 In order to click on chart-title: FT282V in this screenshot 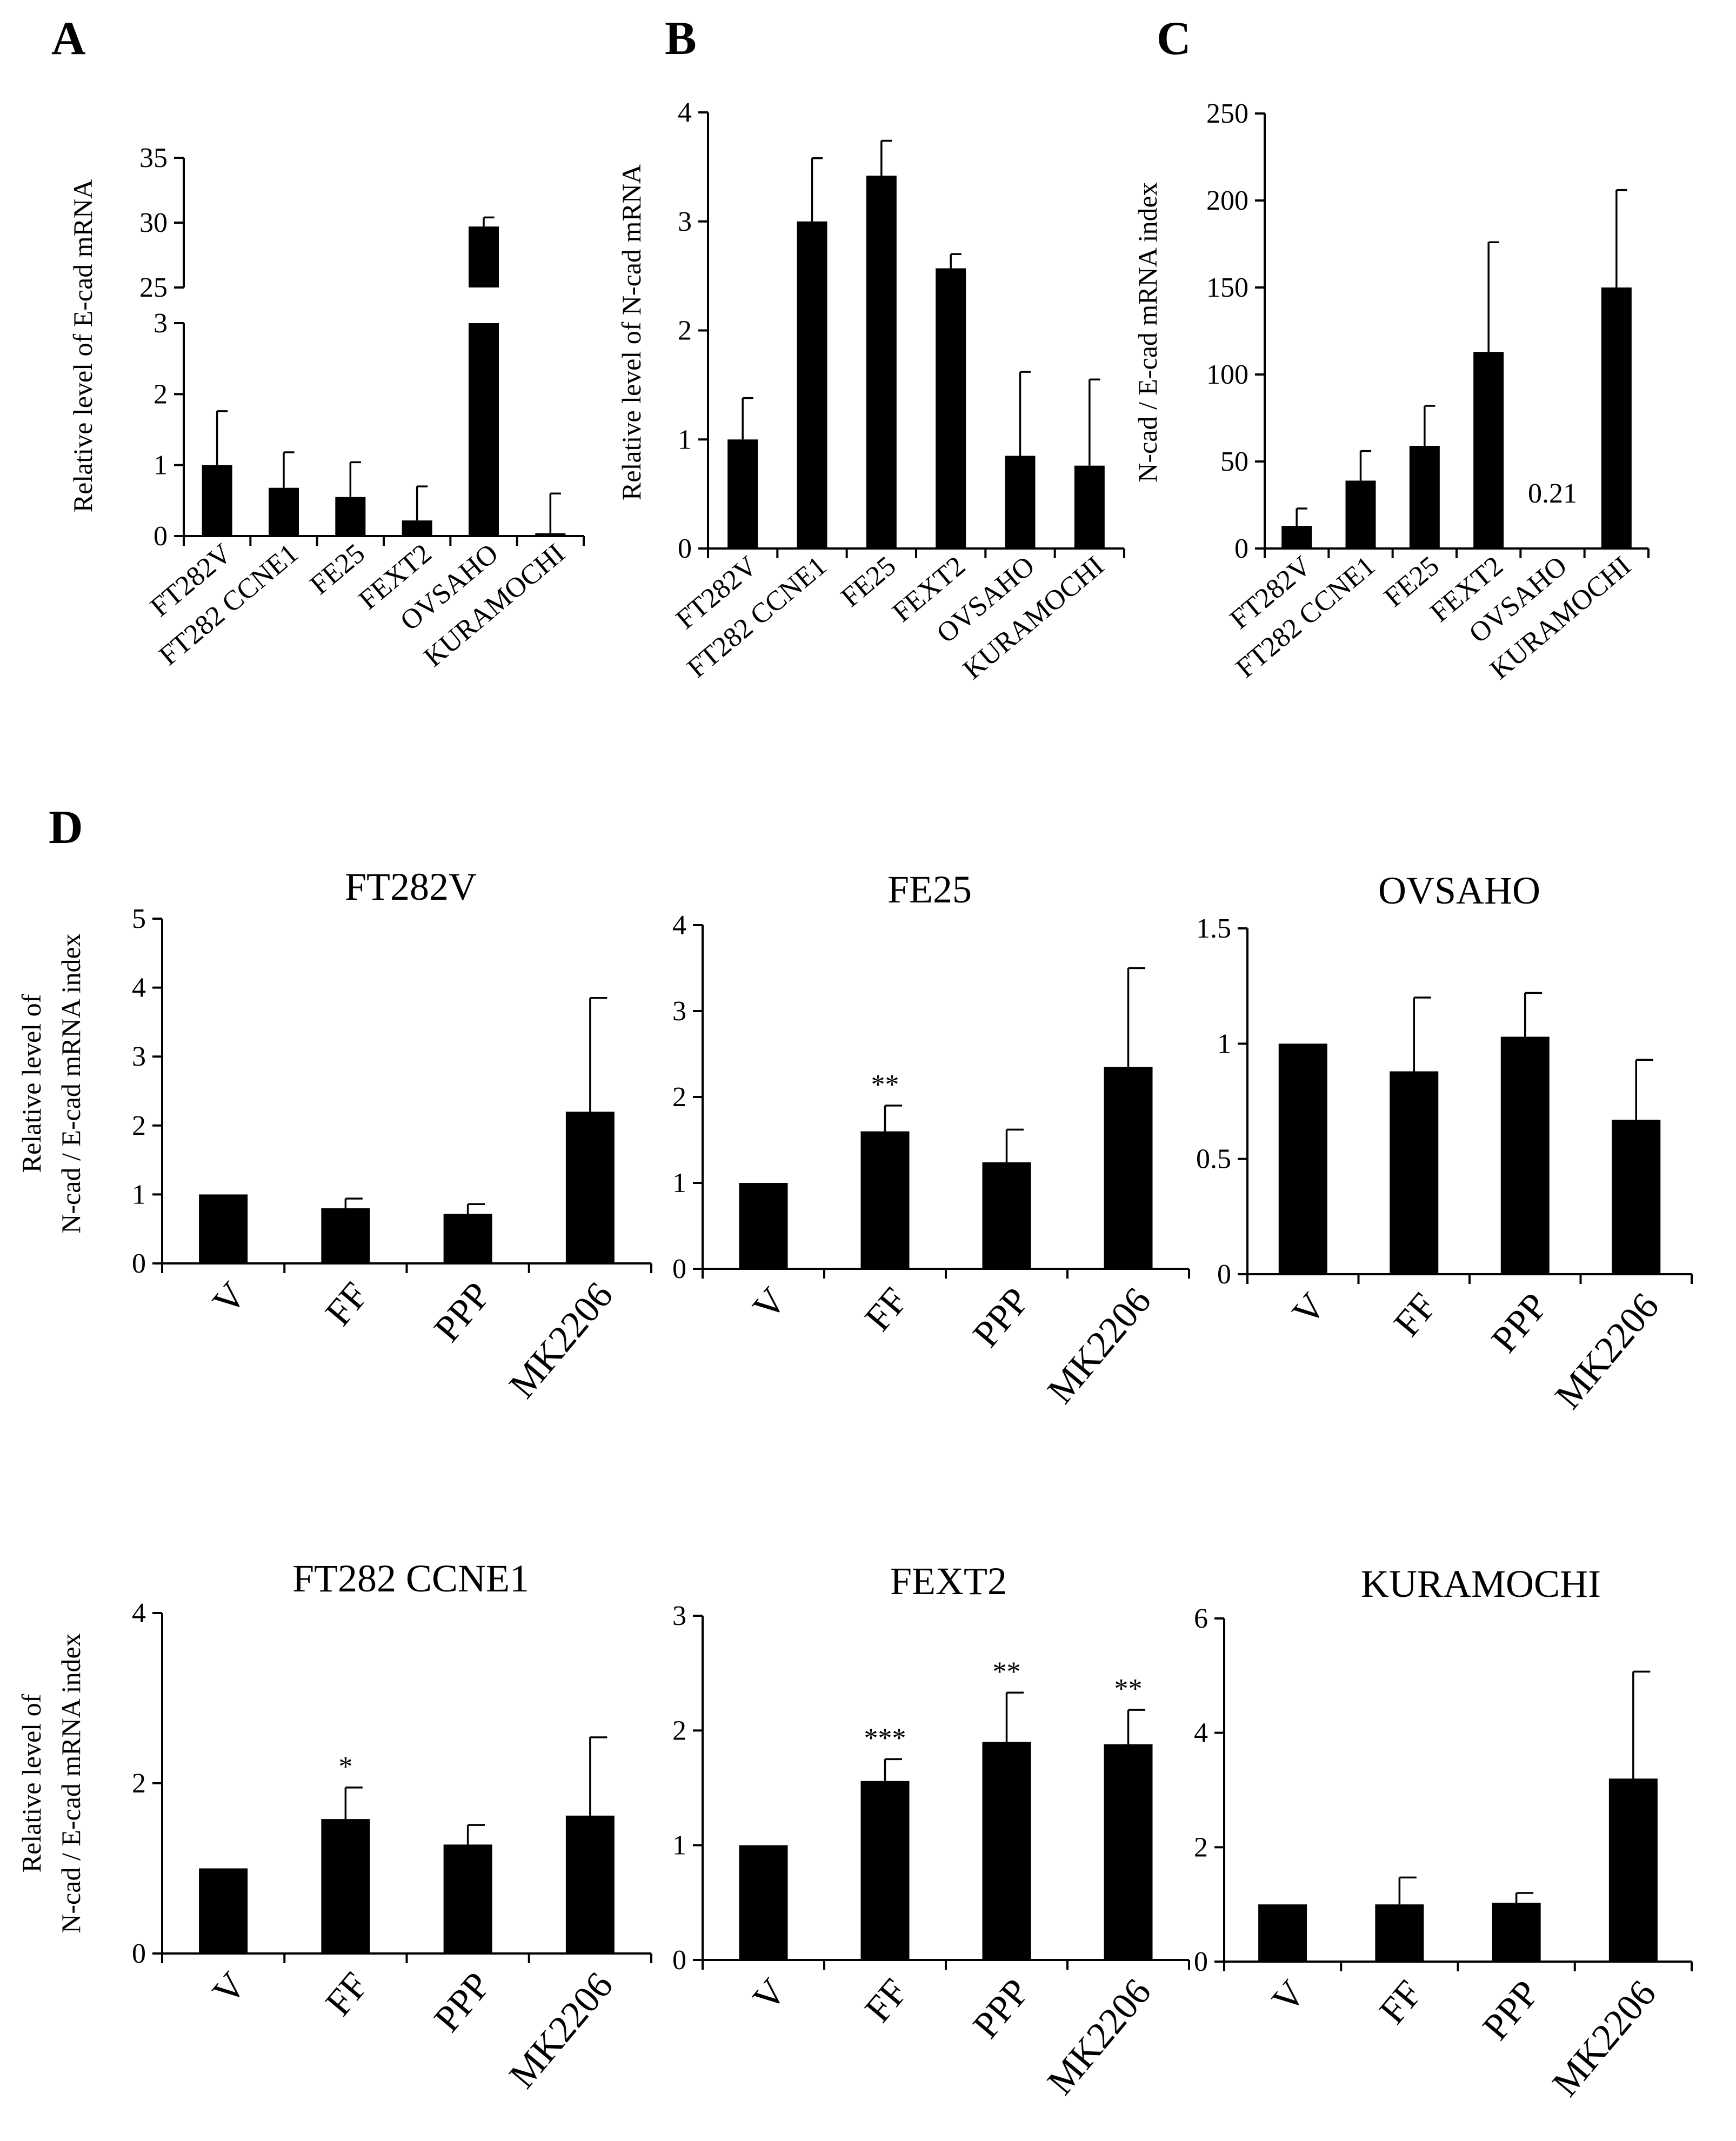, I will do `click(411, 886)`.